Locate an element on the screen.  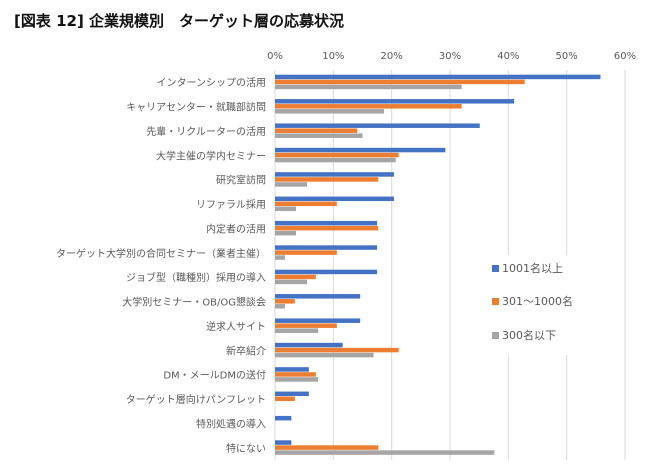
category-label: 新卒紹介 is located at coordinates (246, 350).